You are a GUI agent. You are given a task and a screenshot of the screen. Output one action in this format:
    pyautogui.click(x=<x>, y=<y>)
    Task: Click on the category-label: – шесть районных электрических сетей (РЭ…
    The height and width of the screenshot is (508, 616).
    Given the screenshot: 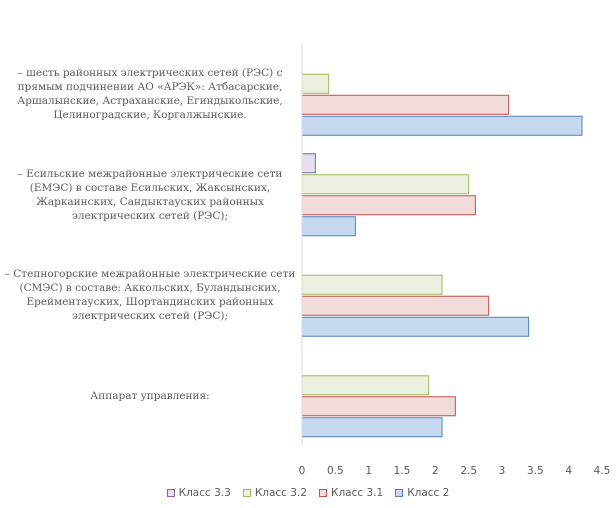 What is the action you would take?
    pyautogui.click(x=150, y=94)
    